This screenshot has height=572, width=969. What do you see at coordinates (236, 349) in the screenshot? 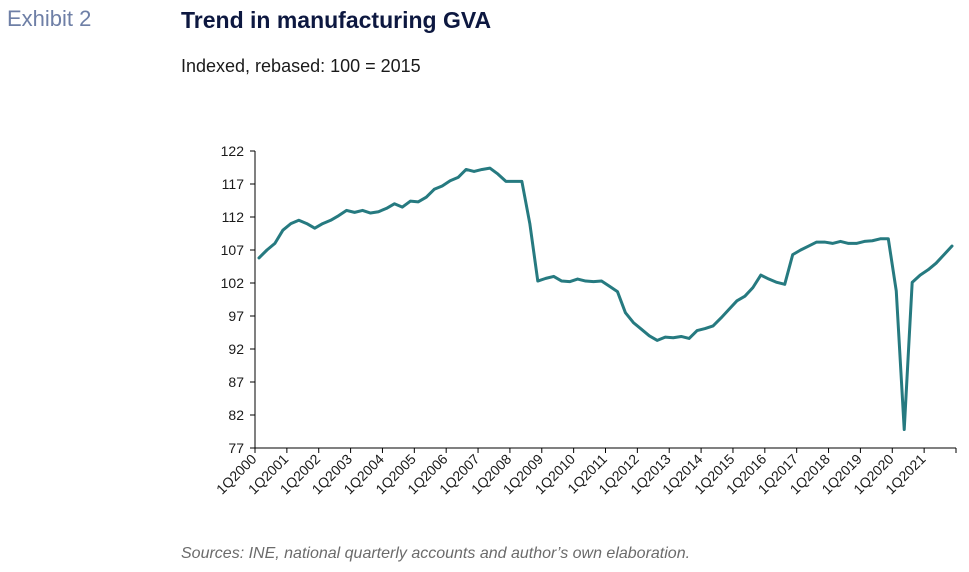
I see `y-tick-label: 92` at bounding box center [236, 349].